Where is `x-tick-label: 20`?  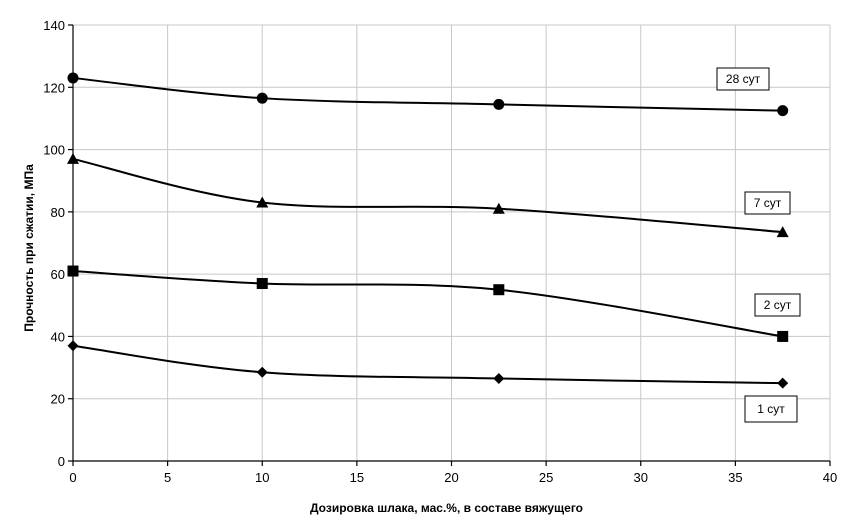 x-tick-label: 20 is located at coordinates (451, 477).